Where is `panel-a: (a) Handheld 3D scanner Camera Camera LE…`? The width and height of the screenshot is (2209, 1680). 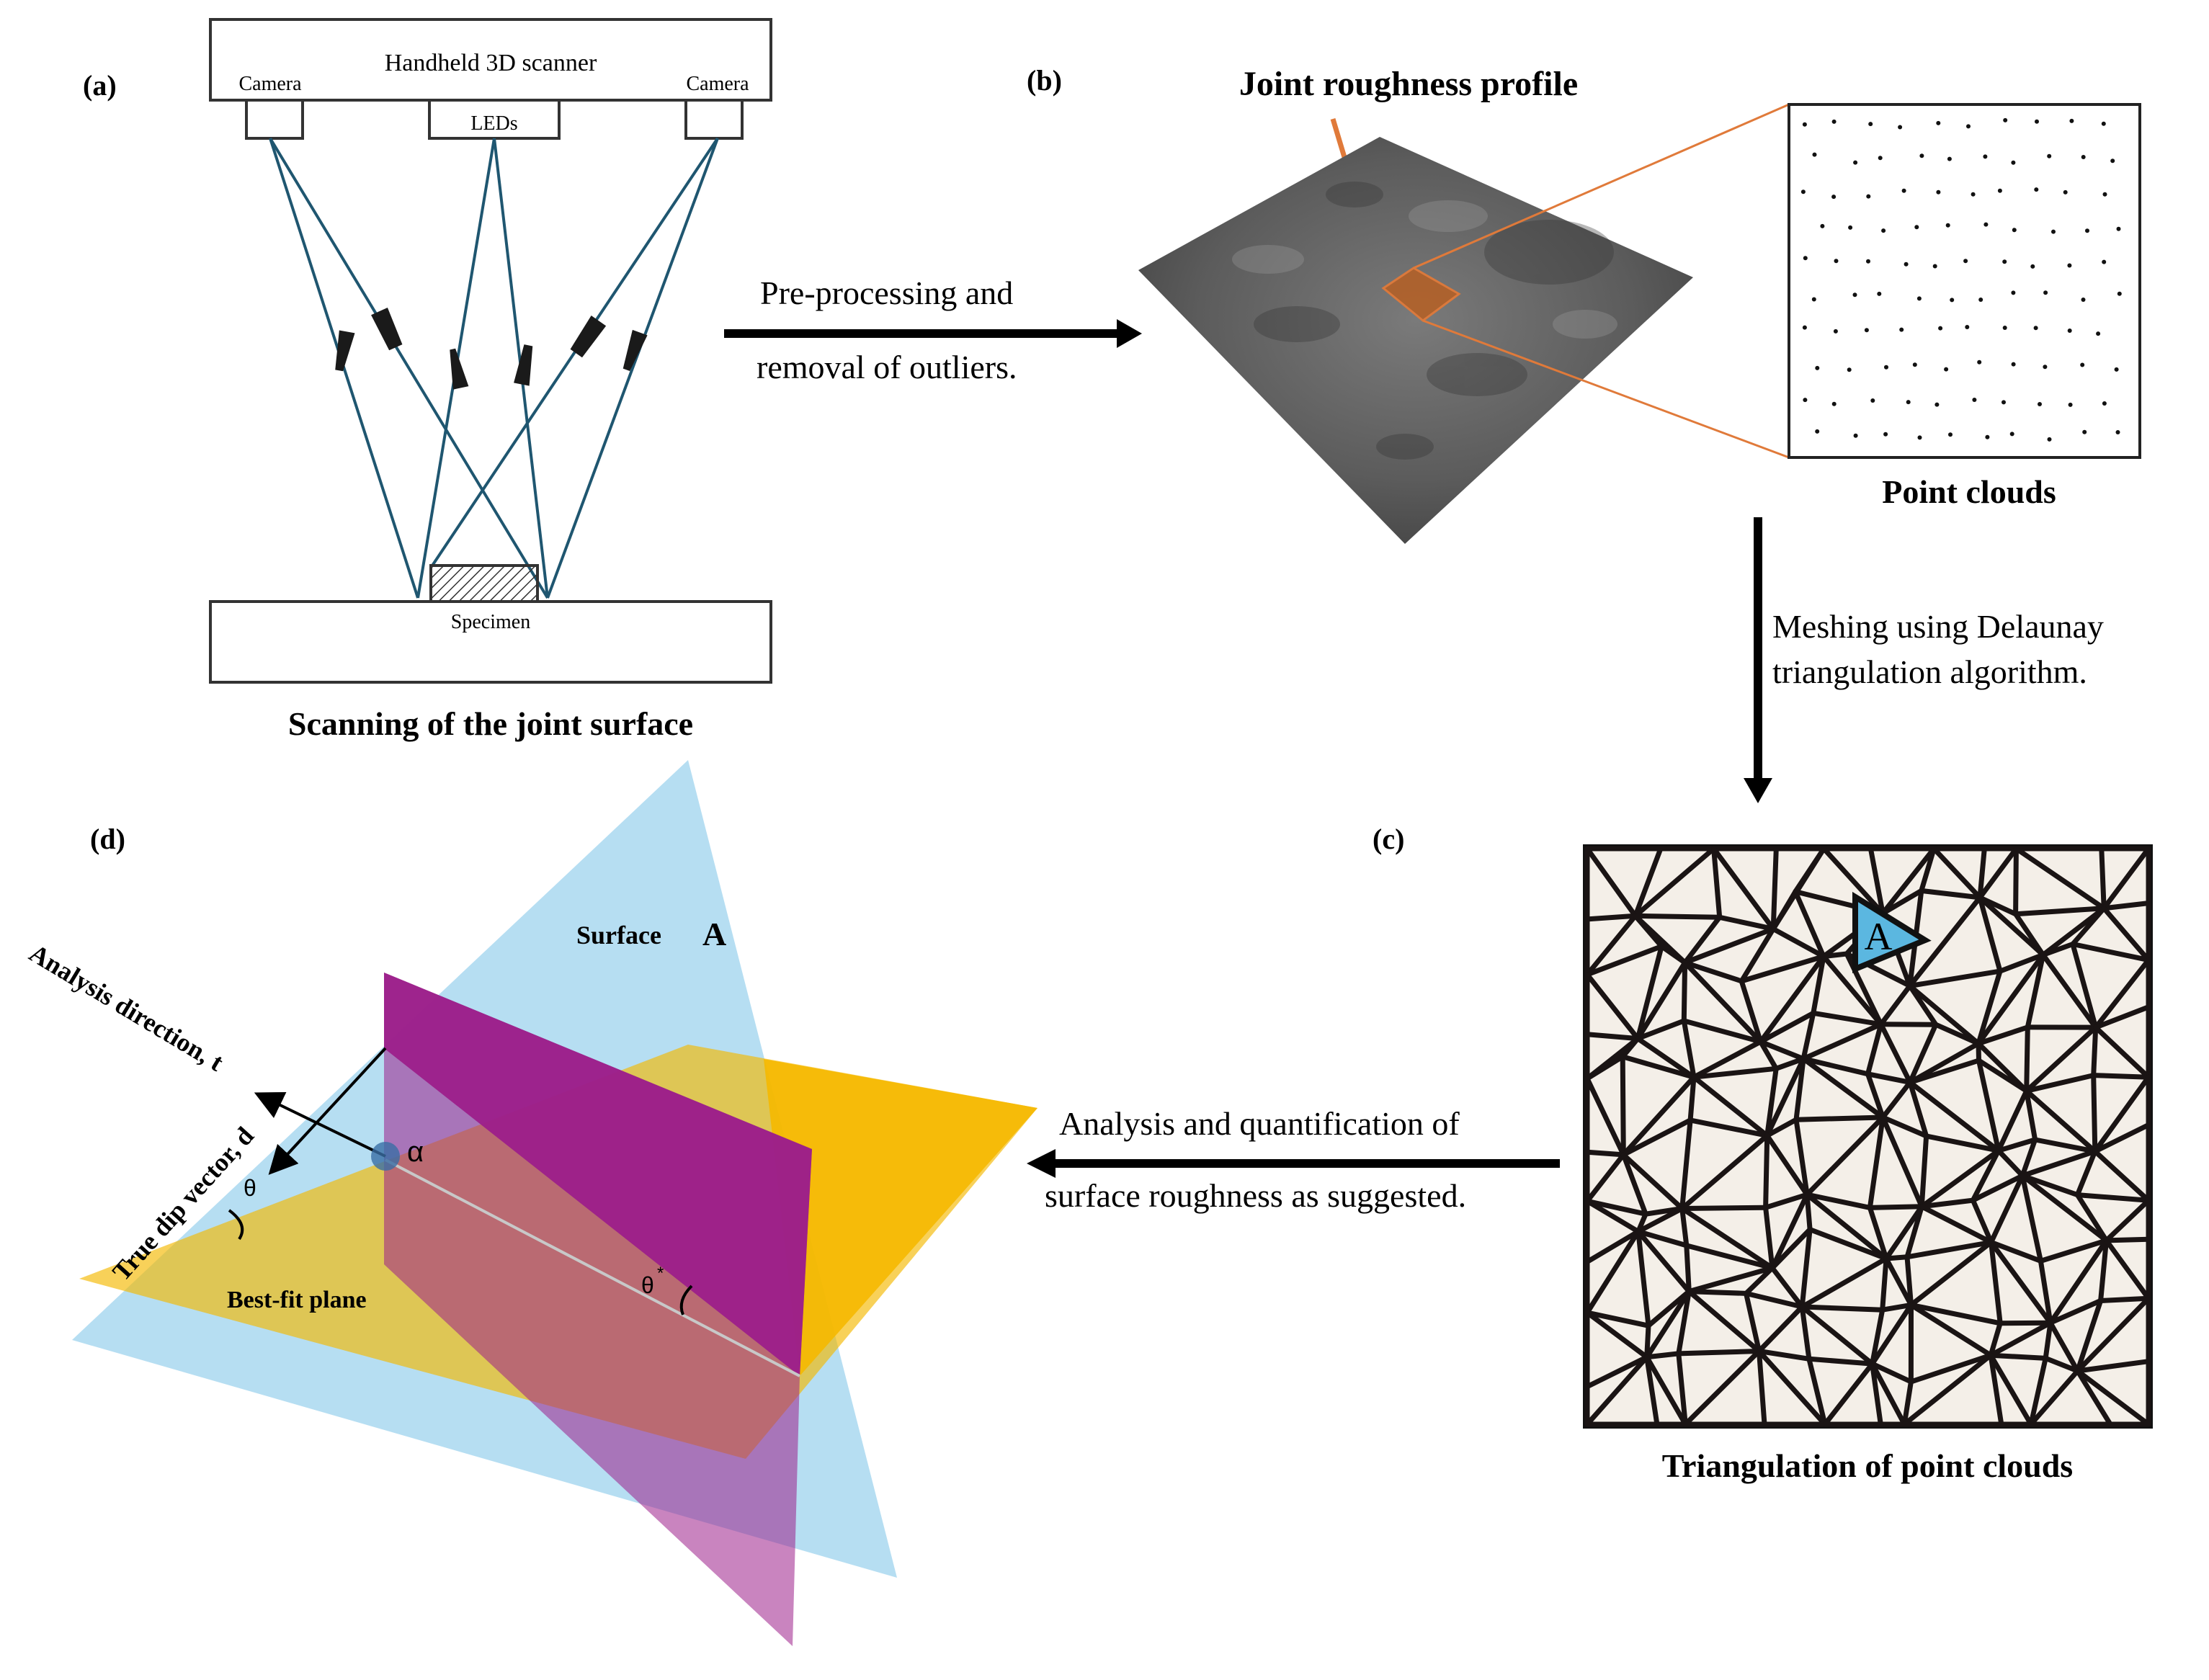
panel-a: (a) Handheld 3D scanner Camera Camera LE… is located at coordinates (427, 380).